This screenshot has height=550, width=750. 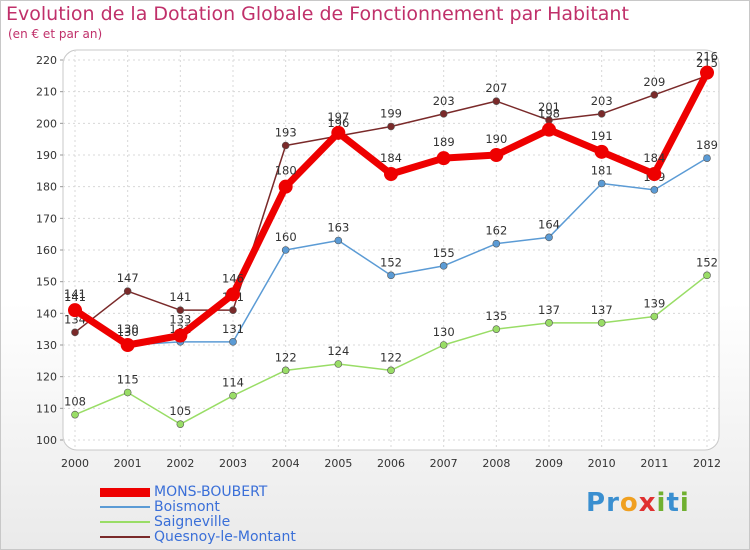 I want to click on legend-label: MONS-BOUBERT, so click(x=211, y=492).